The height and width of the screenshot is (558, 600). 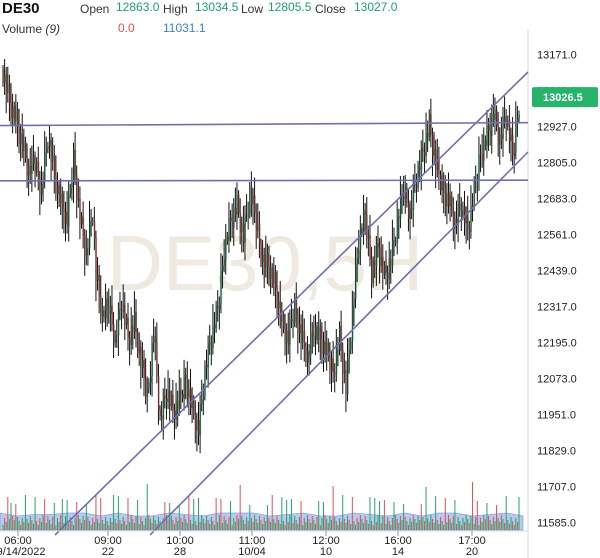 I want to click on high-value: 13034.5, so click(x=217, y=7).